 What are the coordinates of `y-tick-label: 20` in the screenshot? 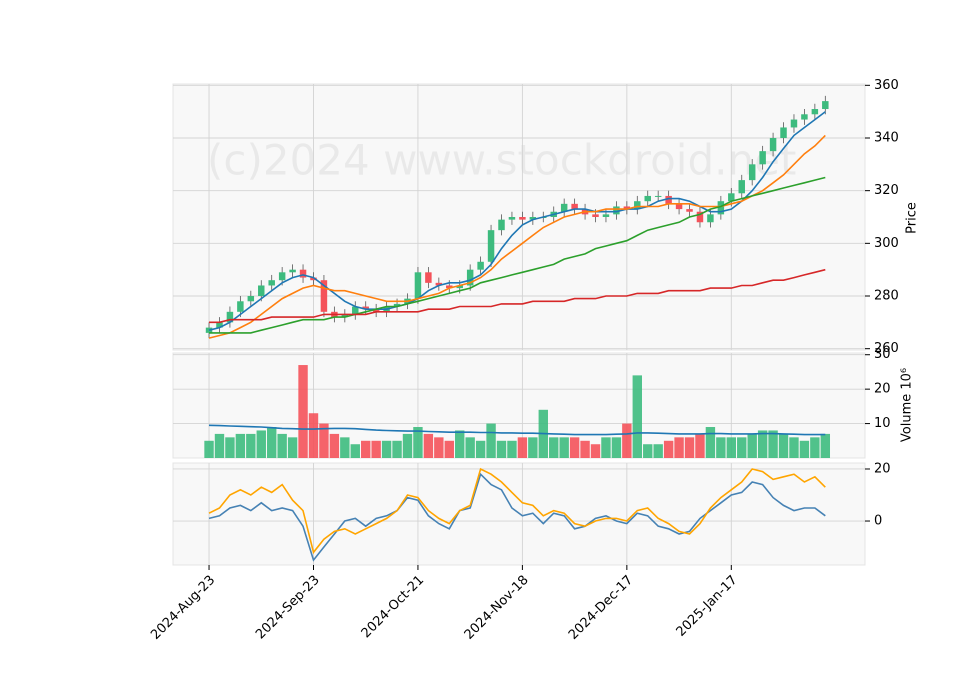 It's located at (882, 468).